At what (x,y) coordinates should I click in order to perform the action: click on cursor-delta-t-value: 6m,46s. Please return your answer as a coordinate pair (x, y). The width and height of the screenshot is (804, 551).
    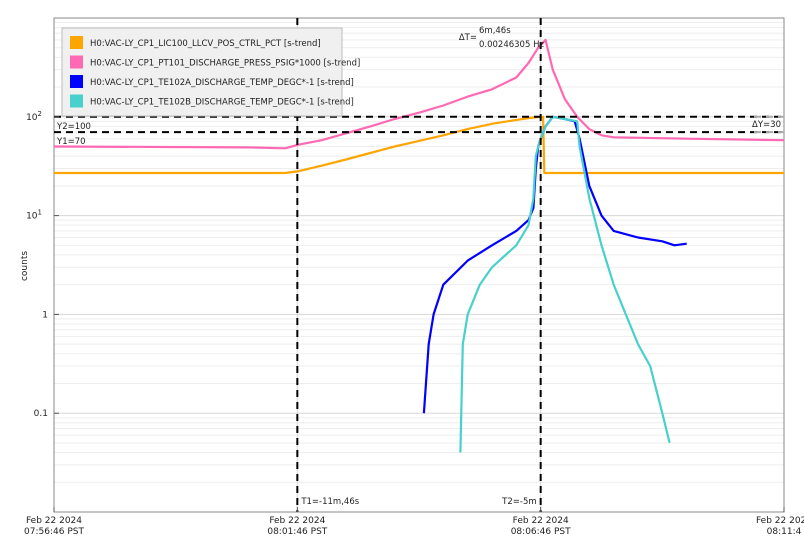
    Looking at the image, I should click on (495, 31).